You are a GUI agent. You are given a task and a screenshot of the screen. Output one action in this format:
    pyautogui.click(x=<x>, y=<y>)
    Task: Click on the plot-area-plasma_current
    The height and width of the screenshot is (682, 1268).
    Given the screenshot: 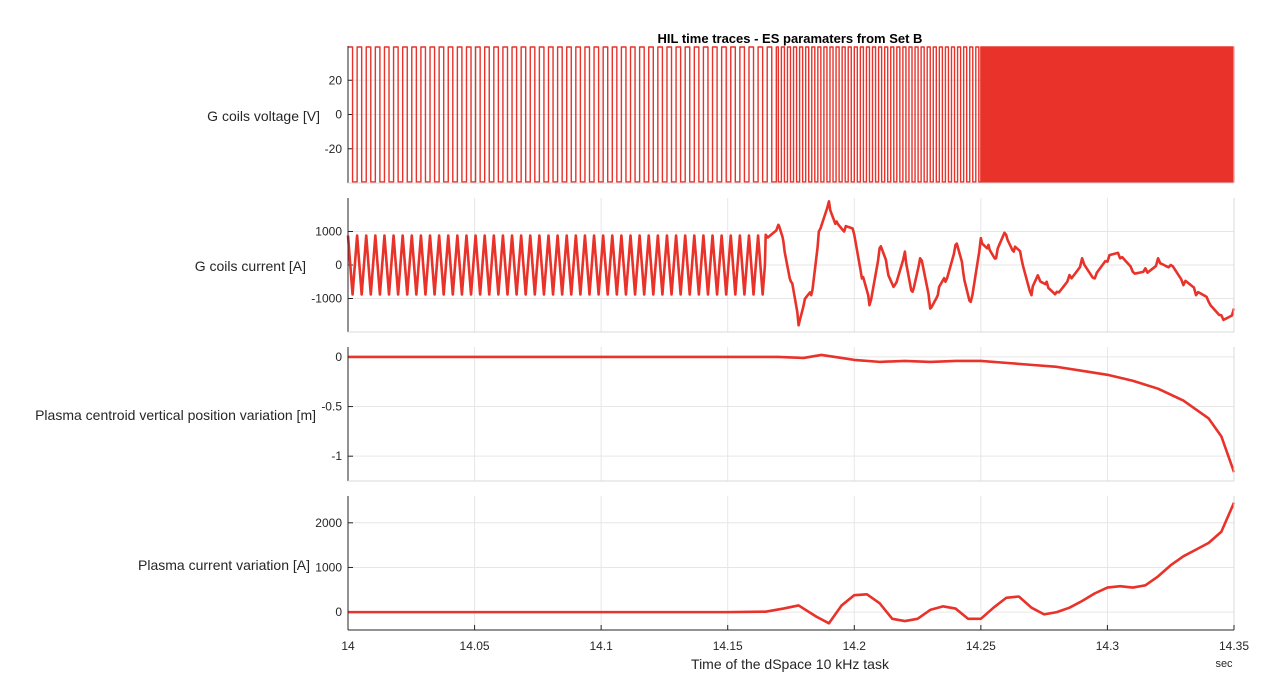 What is the action you would take?
    pyautogui.click(x=791, y=563)
    